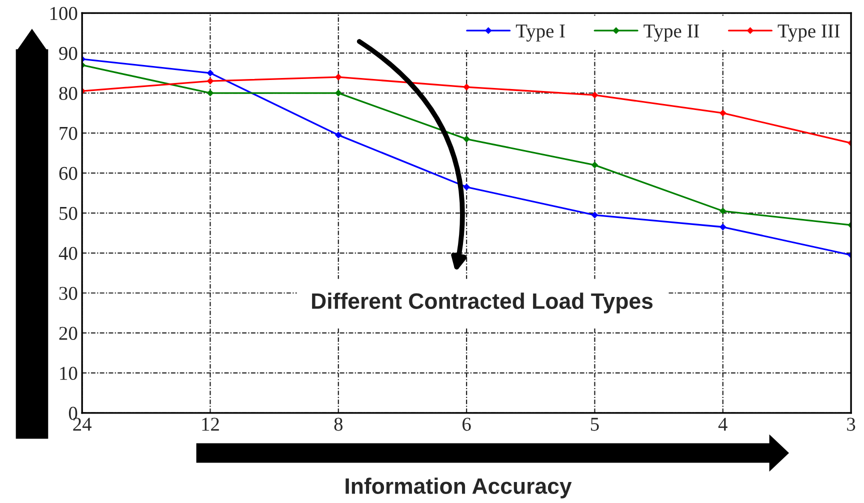 The width and height of the screenshot is (864, 503). Describe the element at coordinates (672, 33) in the screenshot. I see `legend-label: Type II` at that location.